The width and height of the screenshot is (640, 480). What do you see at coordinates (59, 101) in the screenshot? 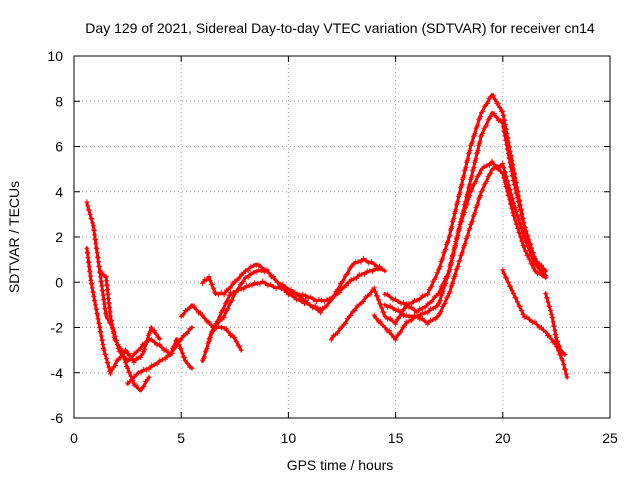
I see `y-tick-label: 8` at bounding box center [59, 101].